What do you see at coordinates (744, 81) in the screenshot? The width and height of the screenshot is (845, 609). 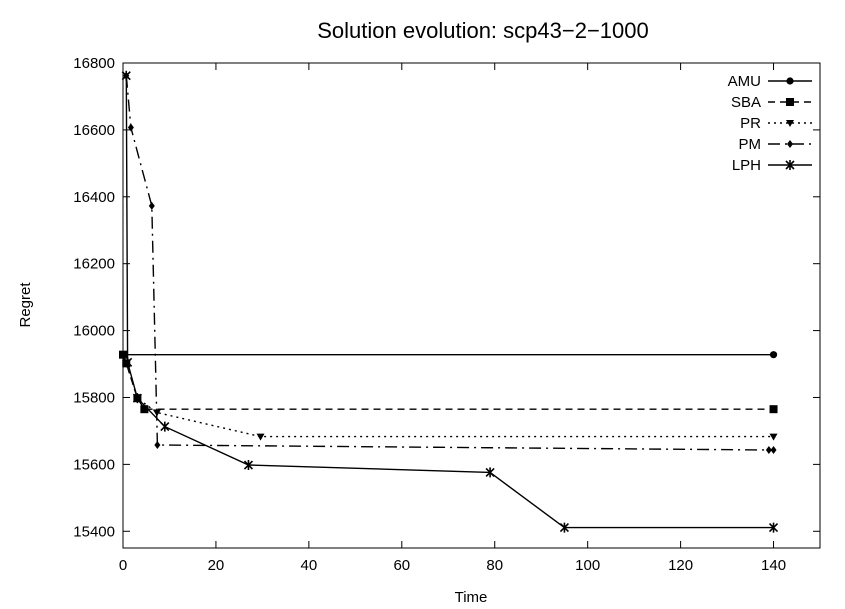 I see `legend-label-amu: AMU` at bounding box center [744, 81].